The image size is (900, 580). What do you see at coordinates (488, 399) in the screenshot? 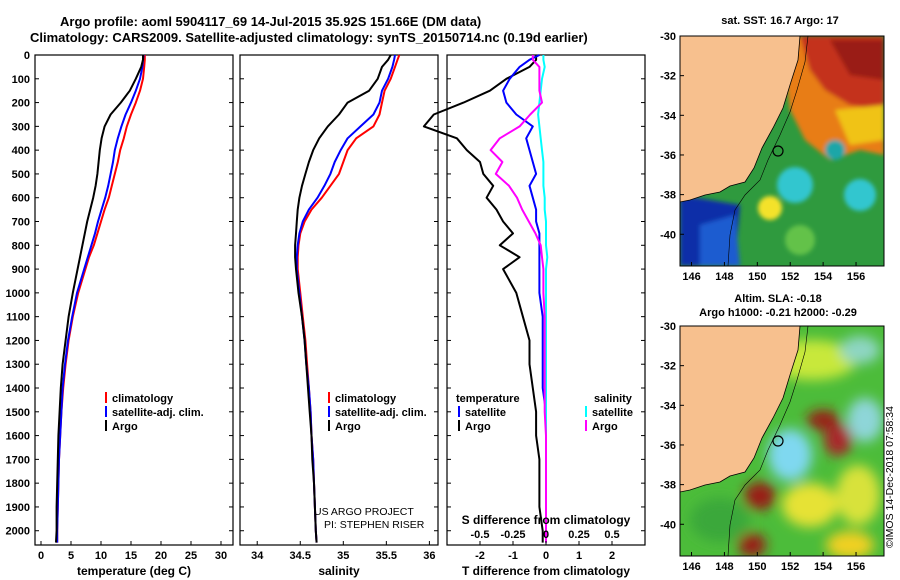
I see `legend-title-temperature: temperature` at bounding box center [488, 399].